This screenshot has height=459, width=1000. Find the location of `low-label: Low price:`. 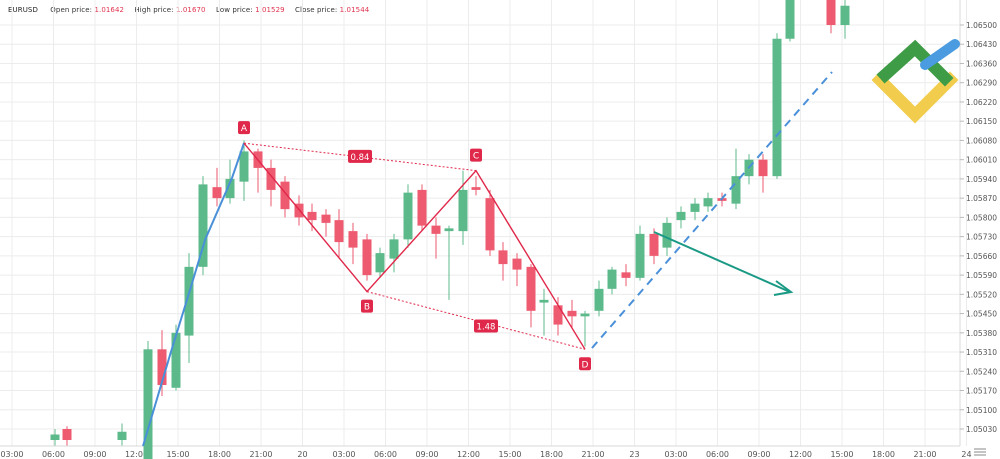

low-label: Low price: is located at coordinates (234, 10).